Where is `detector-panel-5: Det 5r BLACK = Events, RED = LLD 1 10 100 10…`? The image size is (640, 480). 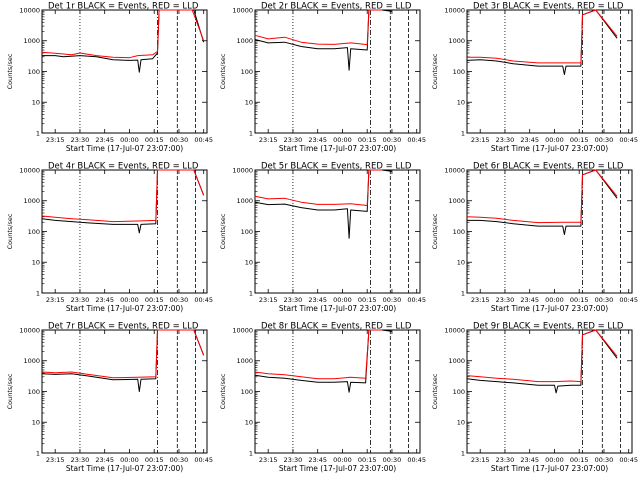
detector-panel-5: Det 5r BLACK = Events, RED = LLD 1 10 100 10… is located at coordinates (322, 238).